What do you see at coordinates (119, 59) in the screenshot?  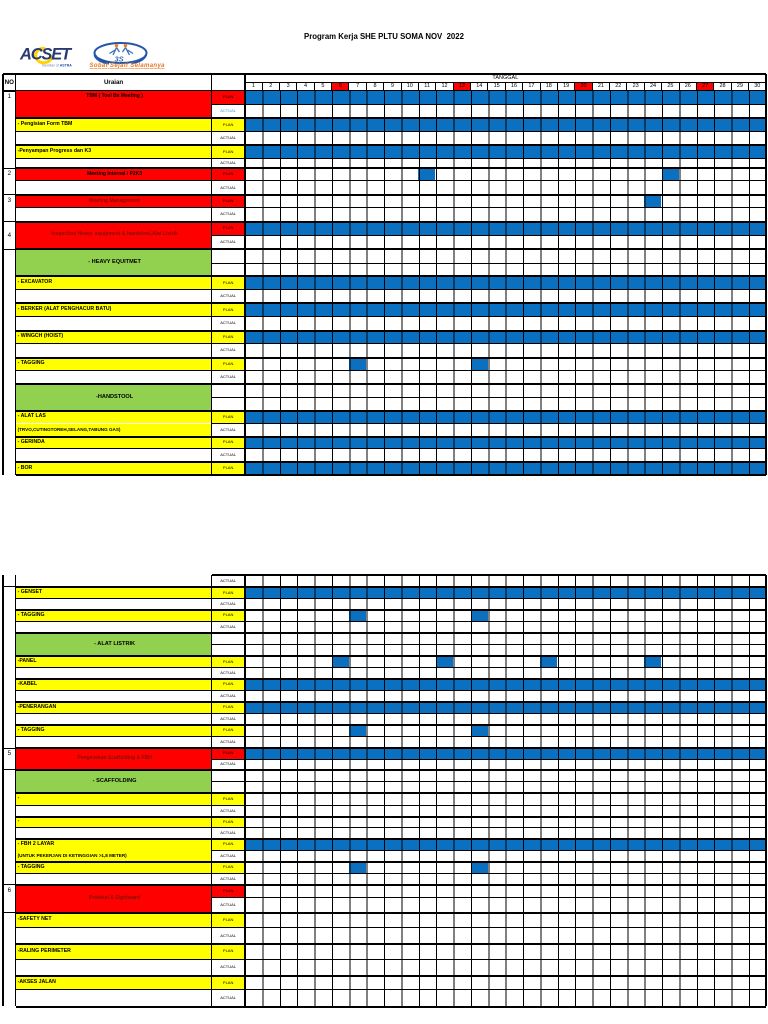 I see `svg-text: 3S` at bounding box center [119, 59].